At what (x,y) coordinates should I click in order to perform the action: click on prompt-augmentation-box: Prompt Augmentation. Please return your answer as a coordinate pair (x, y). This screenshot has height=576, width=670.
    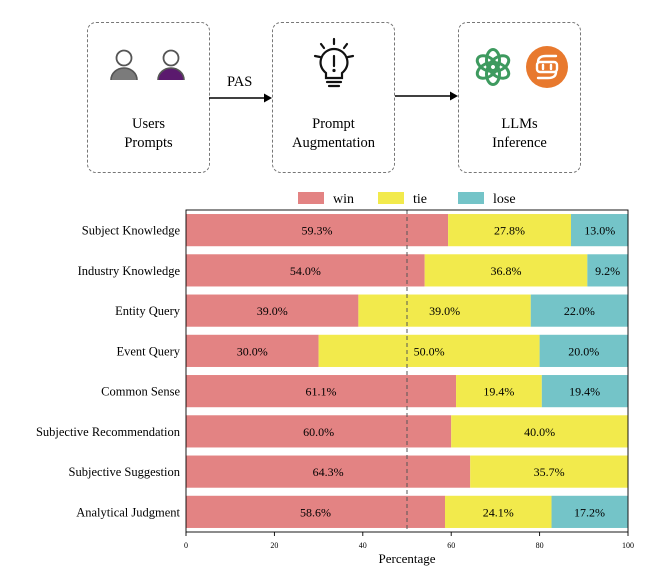
    Looking at the image, I should click on (333, 97).